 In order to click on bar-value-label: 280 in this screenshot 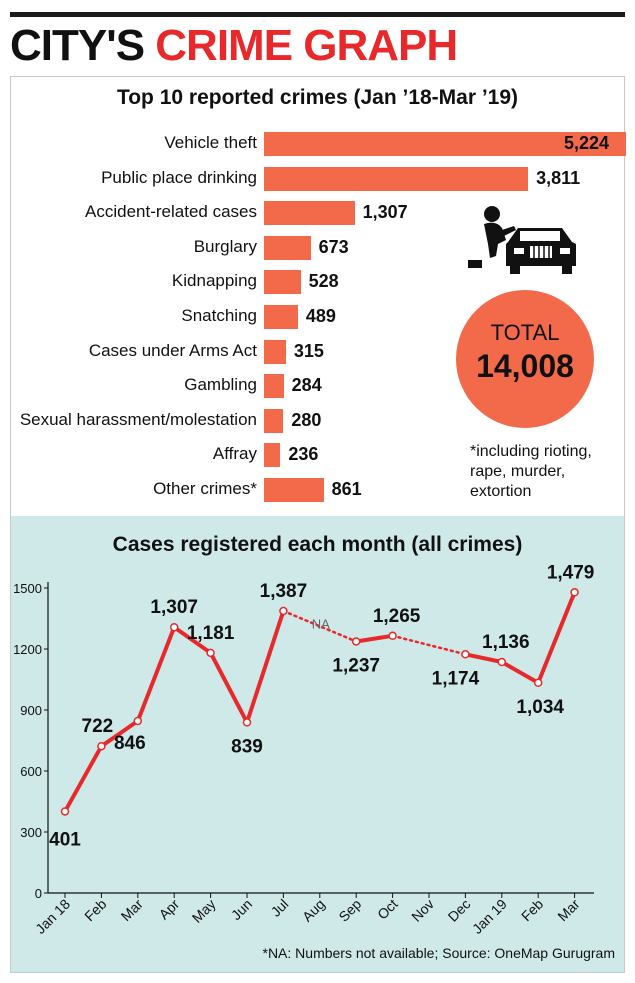, I will do `click(306, 419)`.